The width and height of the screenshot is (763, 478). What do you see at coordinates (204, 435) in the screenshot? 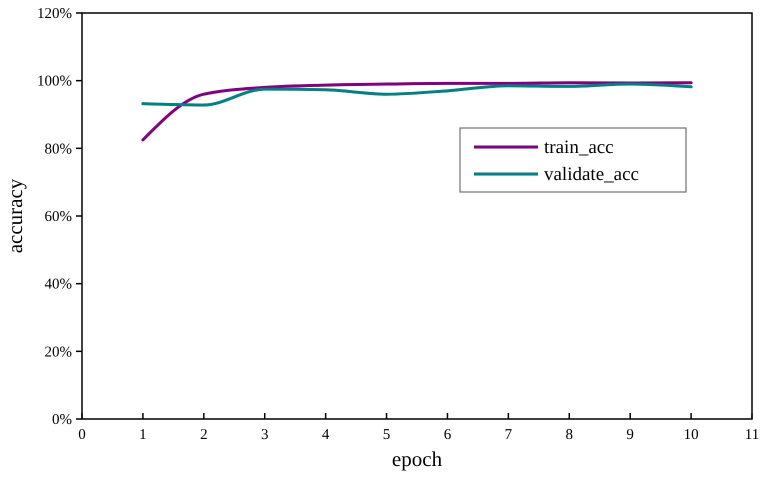
I see `x-tick-label: 2` at bounding box center [204, 435].